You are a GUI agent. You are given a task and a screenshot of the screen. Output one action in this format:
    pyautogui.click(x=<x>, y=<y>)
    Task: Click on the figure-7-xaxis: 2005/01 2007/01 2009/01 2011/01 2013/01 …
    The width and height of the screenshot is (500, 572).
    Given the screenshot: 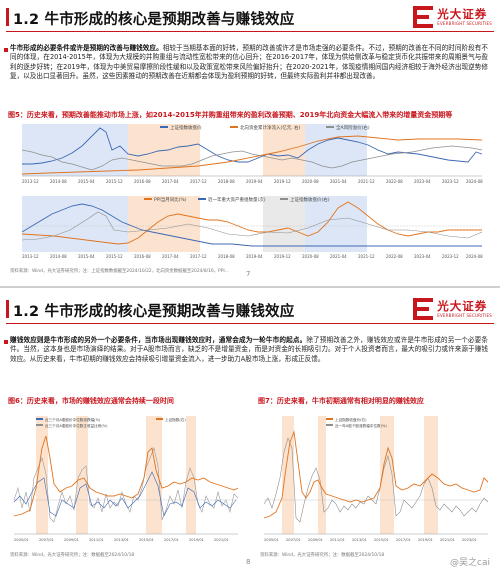 What is the action you would take?
    pyautogui.click(x=370, y=540)
    